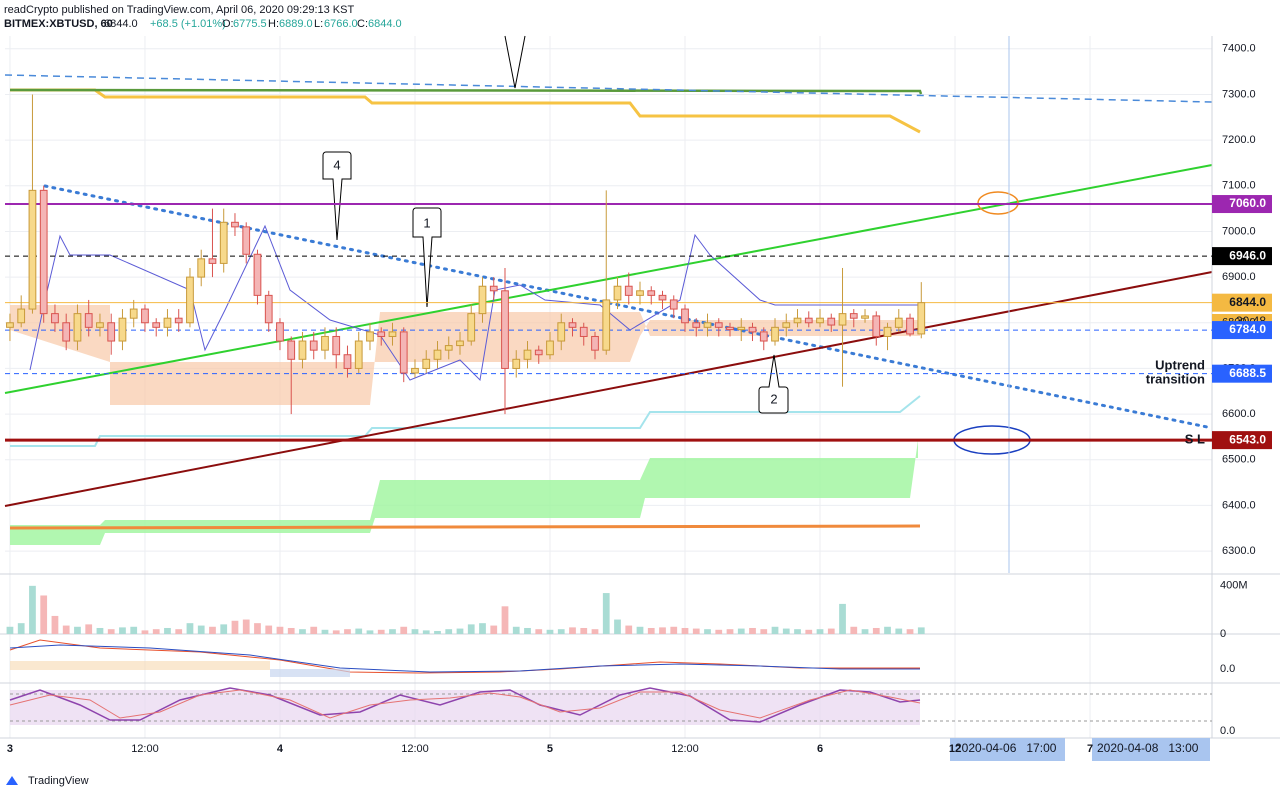 This screenshot has height=795, width=1280. Describe the element at coordinates (1239, 94) in the screenshot. I see `y-tick-label: 7300.0` at that location.